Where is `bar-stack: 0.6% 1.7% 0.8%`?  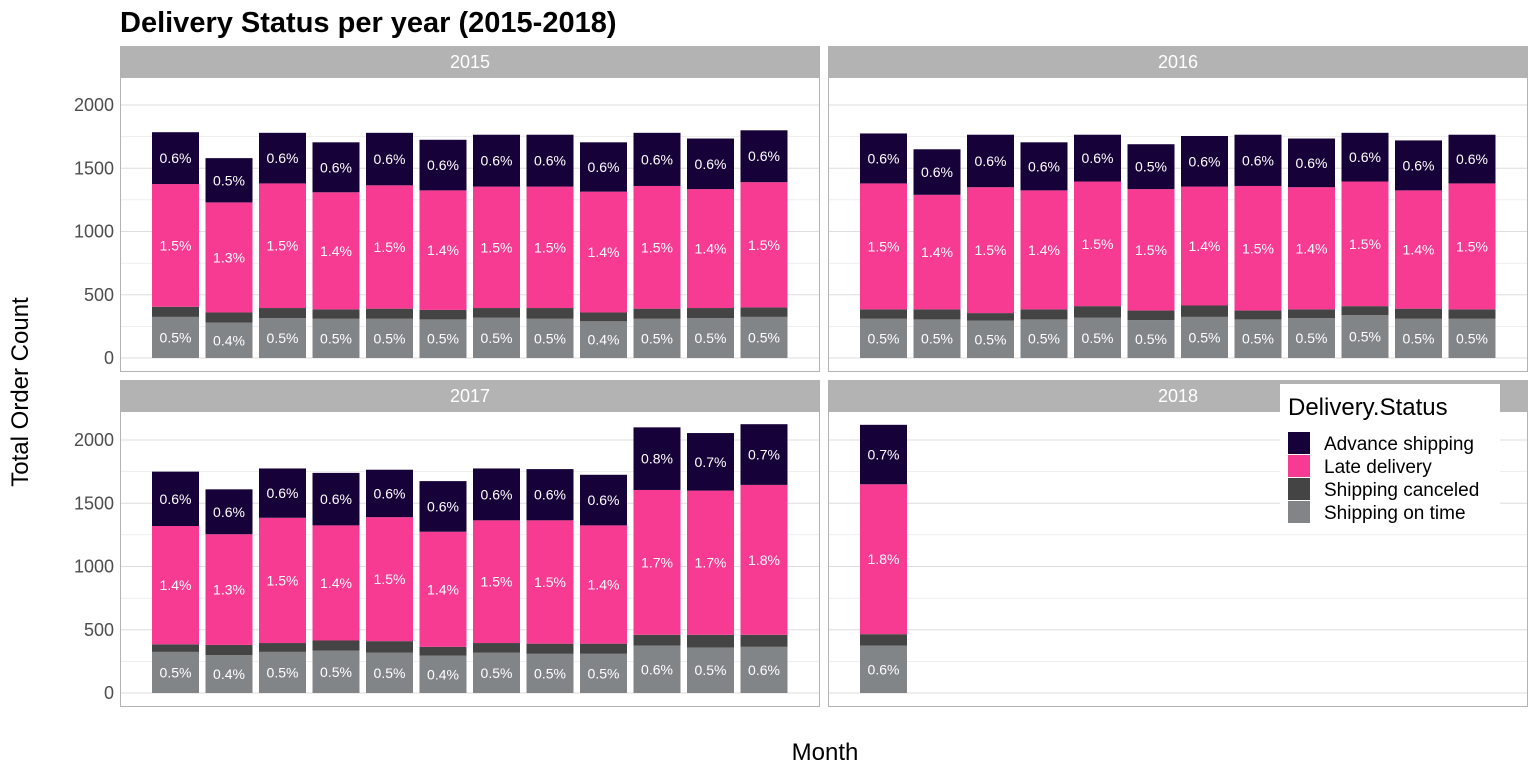 bar-stack: 0.6% 1.7% 0.8% is located at coordinates (657, 560).